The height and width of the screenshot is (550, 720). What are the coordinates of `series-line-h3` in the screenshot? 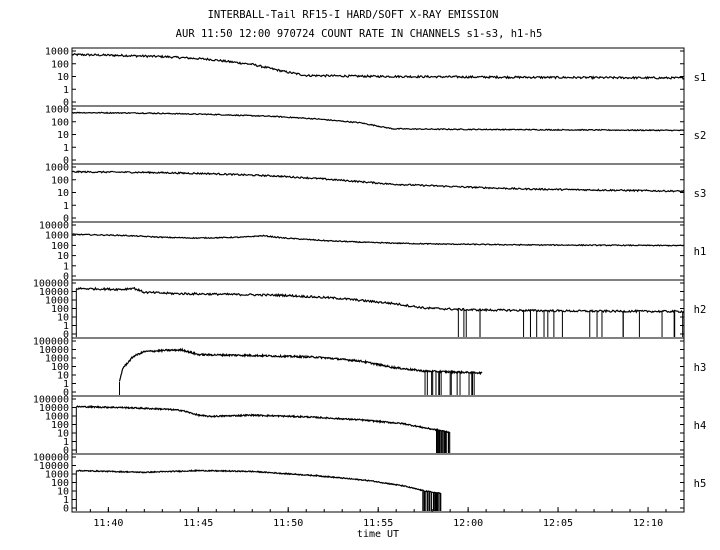 It's located at (300, 364).